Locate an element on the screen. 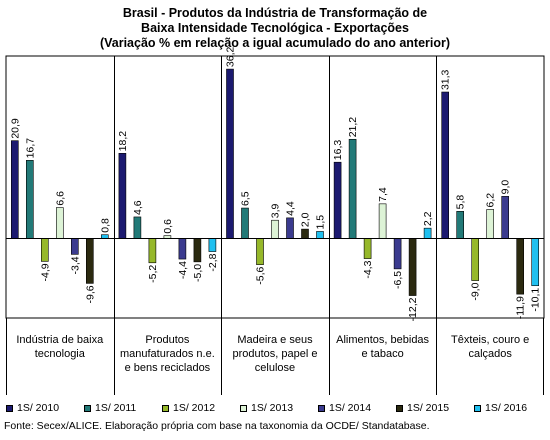 The height and width of the screenshot is (440, 550). legend-item: 1S/ 2015 is located at coordinates (422, 408).